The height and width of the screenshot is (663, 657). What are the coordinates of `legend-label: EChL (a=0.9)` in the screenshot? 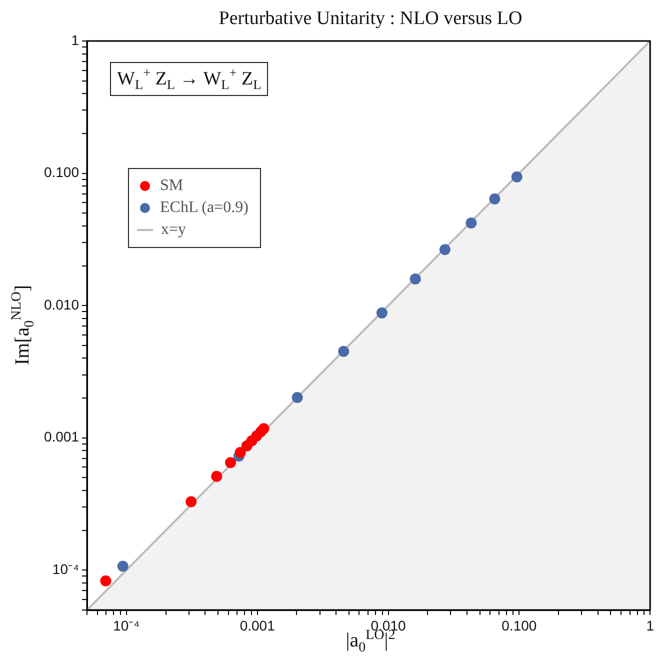 It's located at (204, 208).